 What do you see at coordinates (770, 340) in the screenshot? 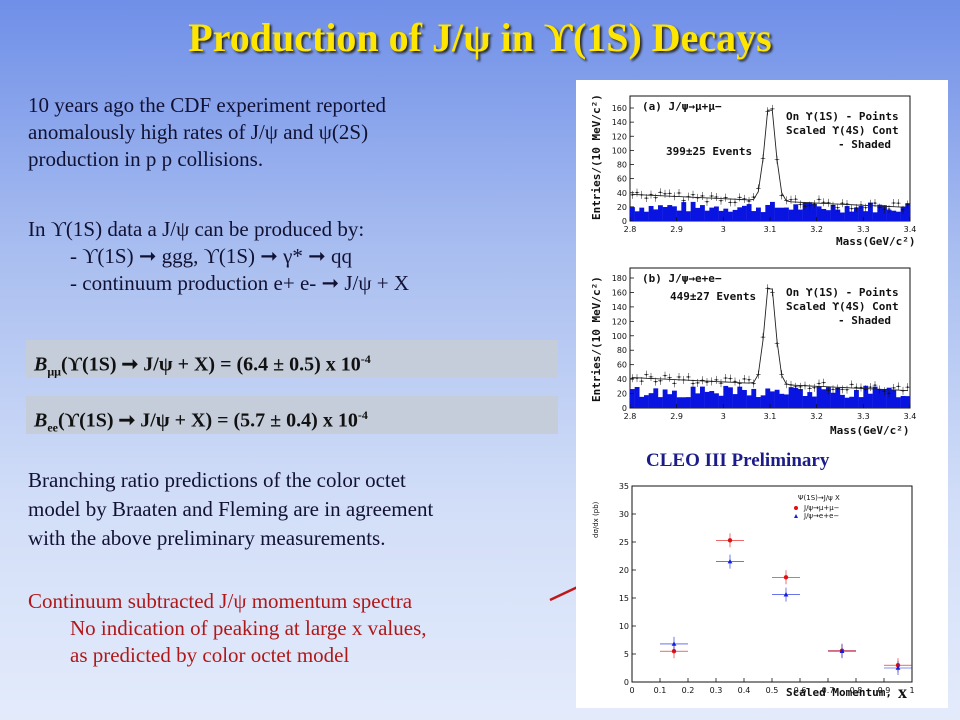
I see `fit-curve` at bounding box center [770, 340].